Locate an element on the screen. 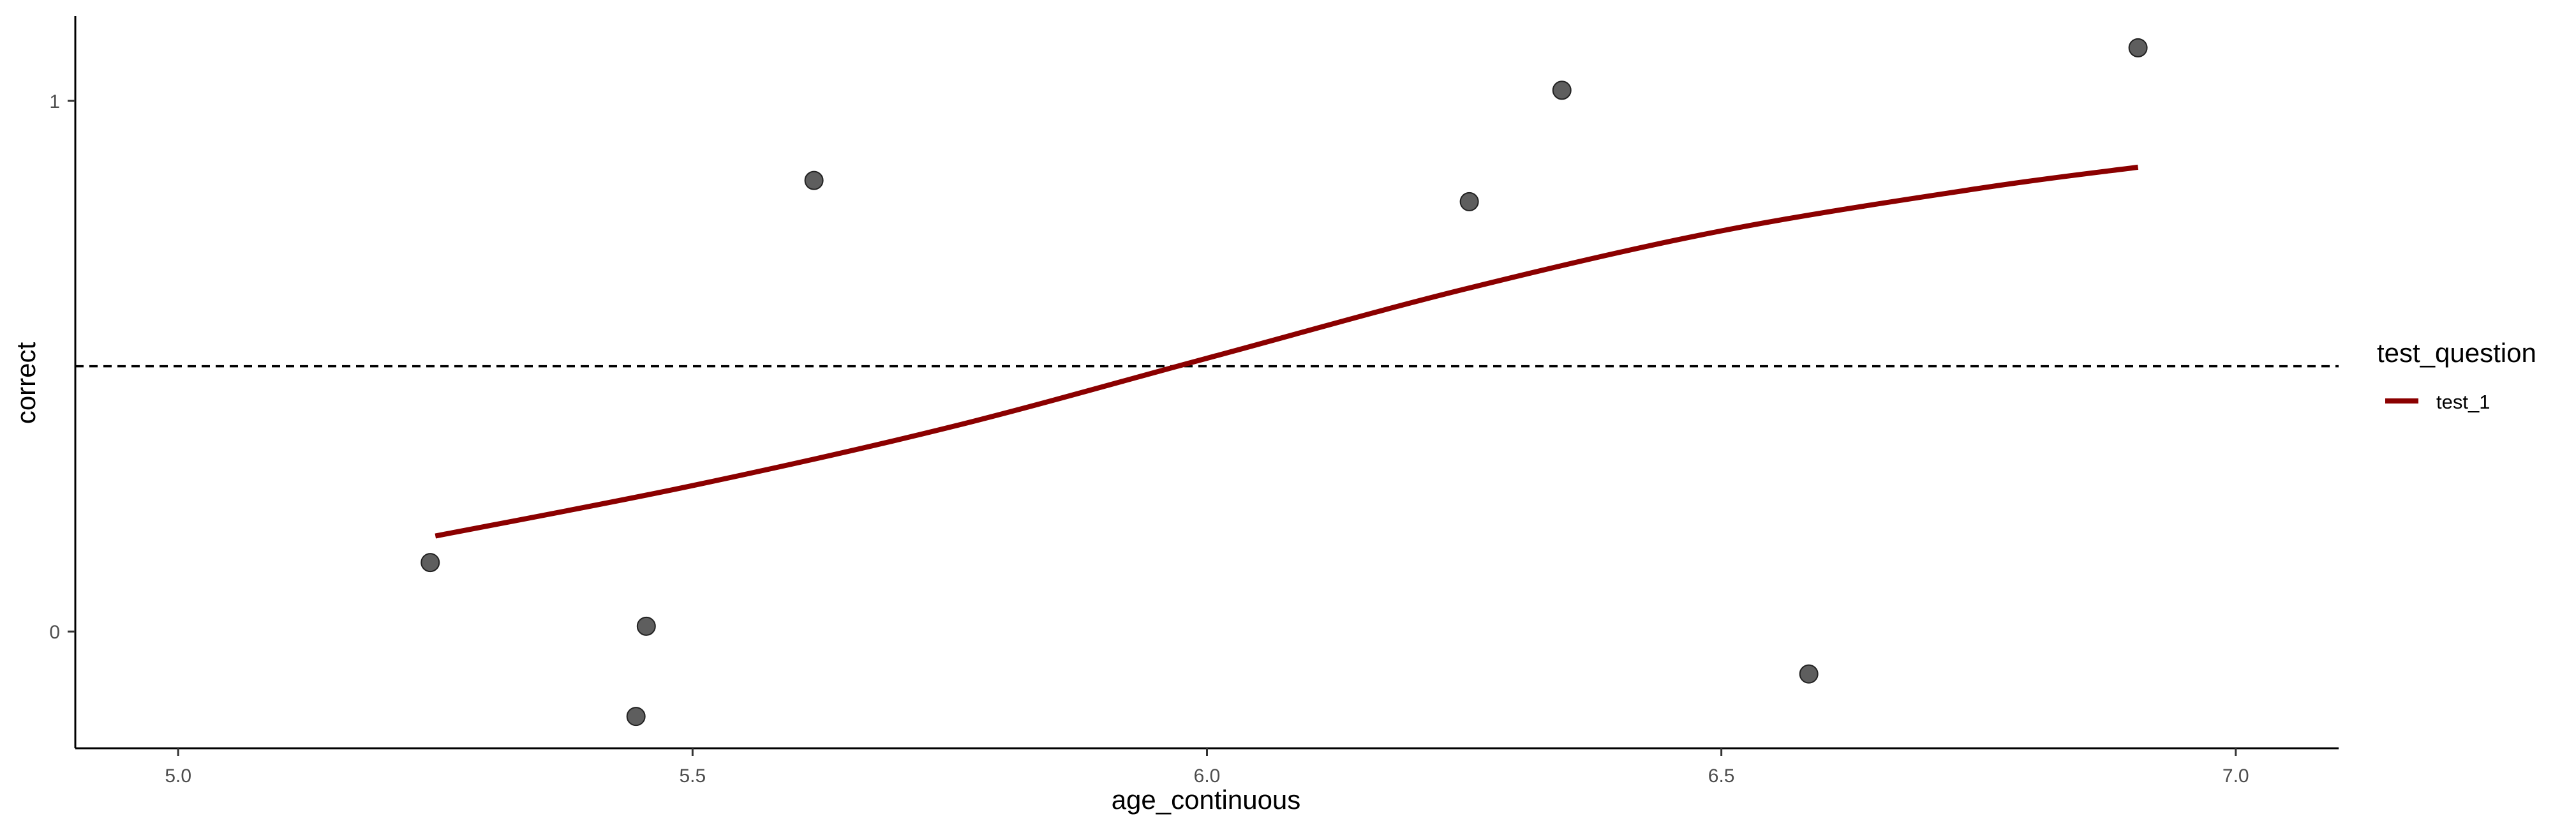 This screenshot has height=830, width=2576. y-tick-label: 0 is located at coordinates (54, 632).